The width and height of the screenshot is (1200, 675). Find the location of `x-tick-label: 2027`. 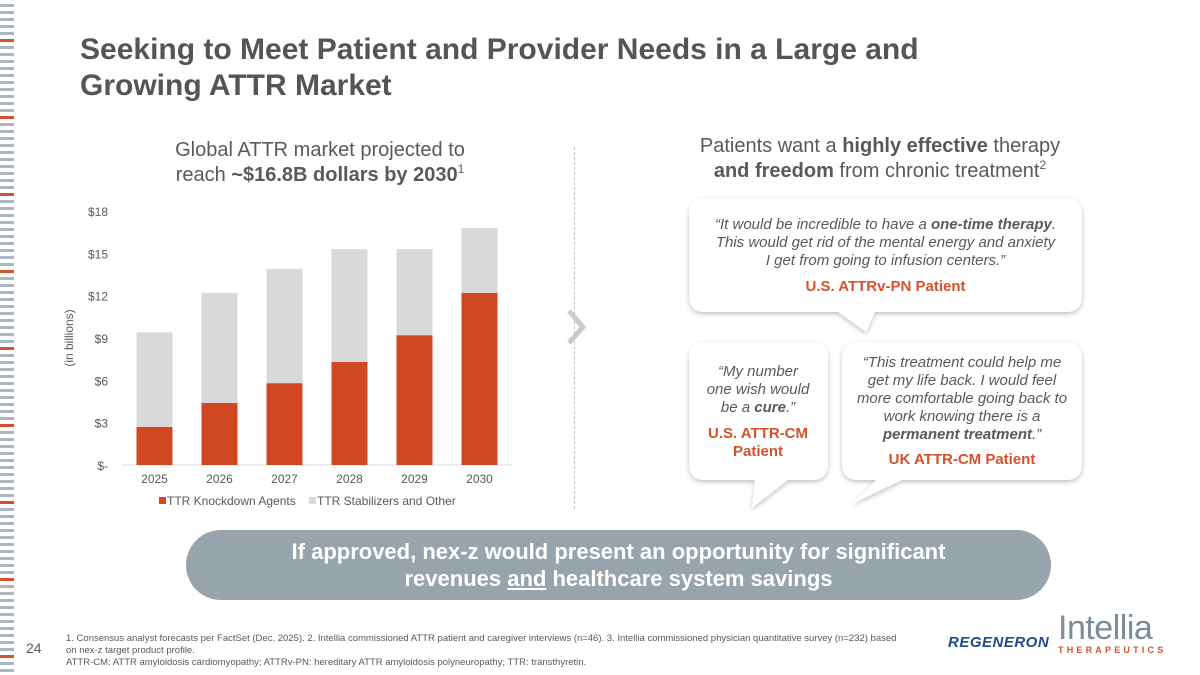

x-tick-label: 2027 is located at coordinates (284, 479).